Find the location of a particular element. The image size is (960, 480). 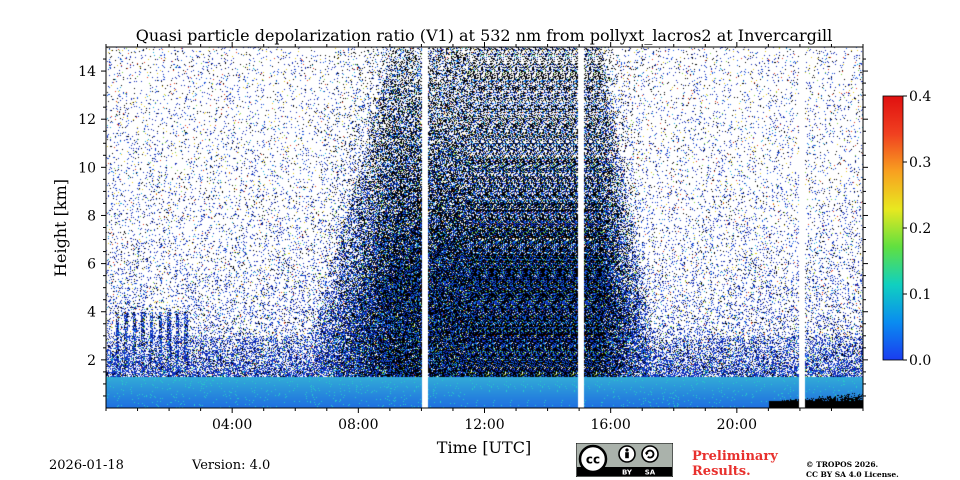

svg-text: cc is located at coordinates (593, 460).